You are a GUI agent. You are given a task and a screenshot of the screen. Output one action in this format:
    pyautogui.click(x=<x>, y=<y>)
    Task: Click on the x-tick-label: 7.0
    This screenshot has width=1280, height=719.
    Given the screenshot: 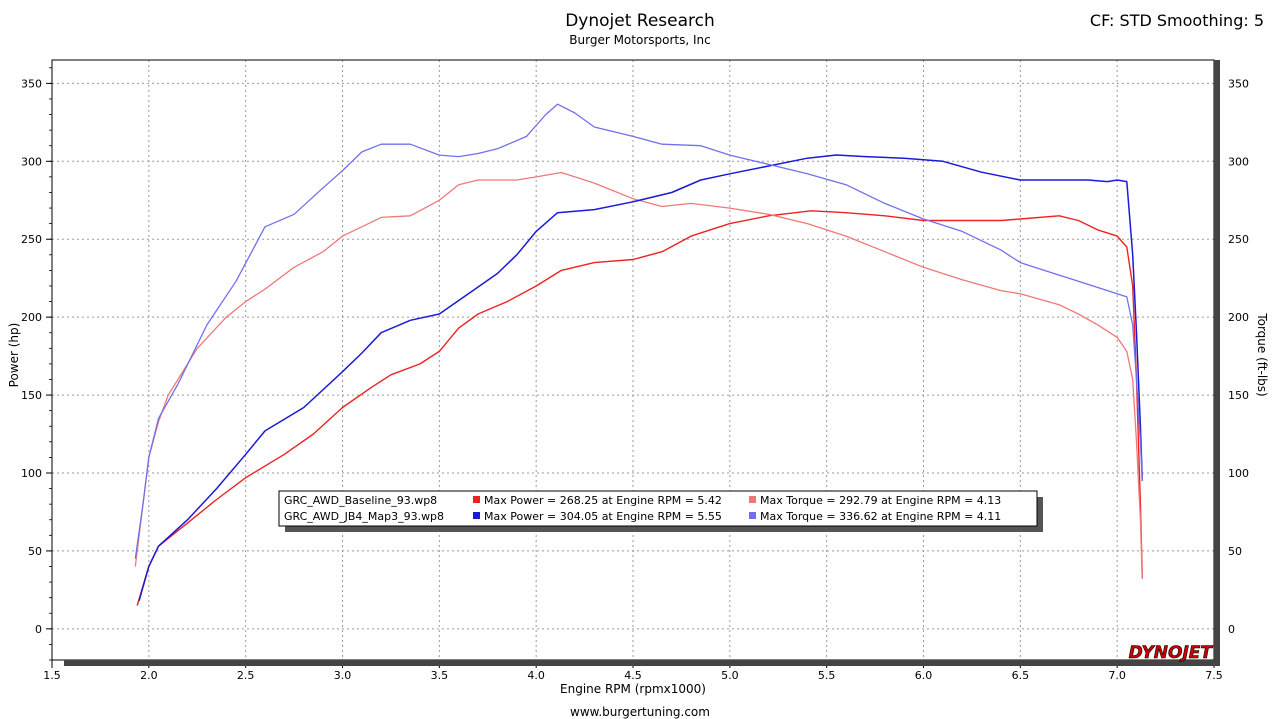 What is the action you would take?
    pyautogui.click(x=1117, y=675)
    